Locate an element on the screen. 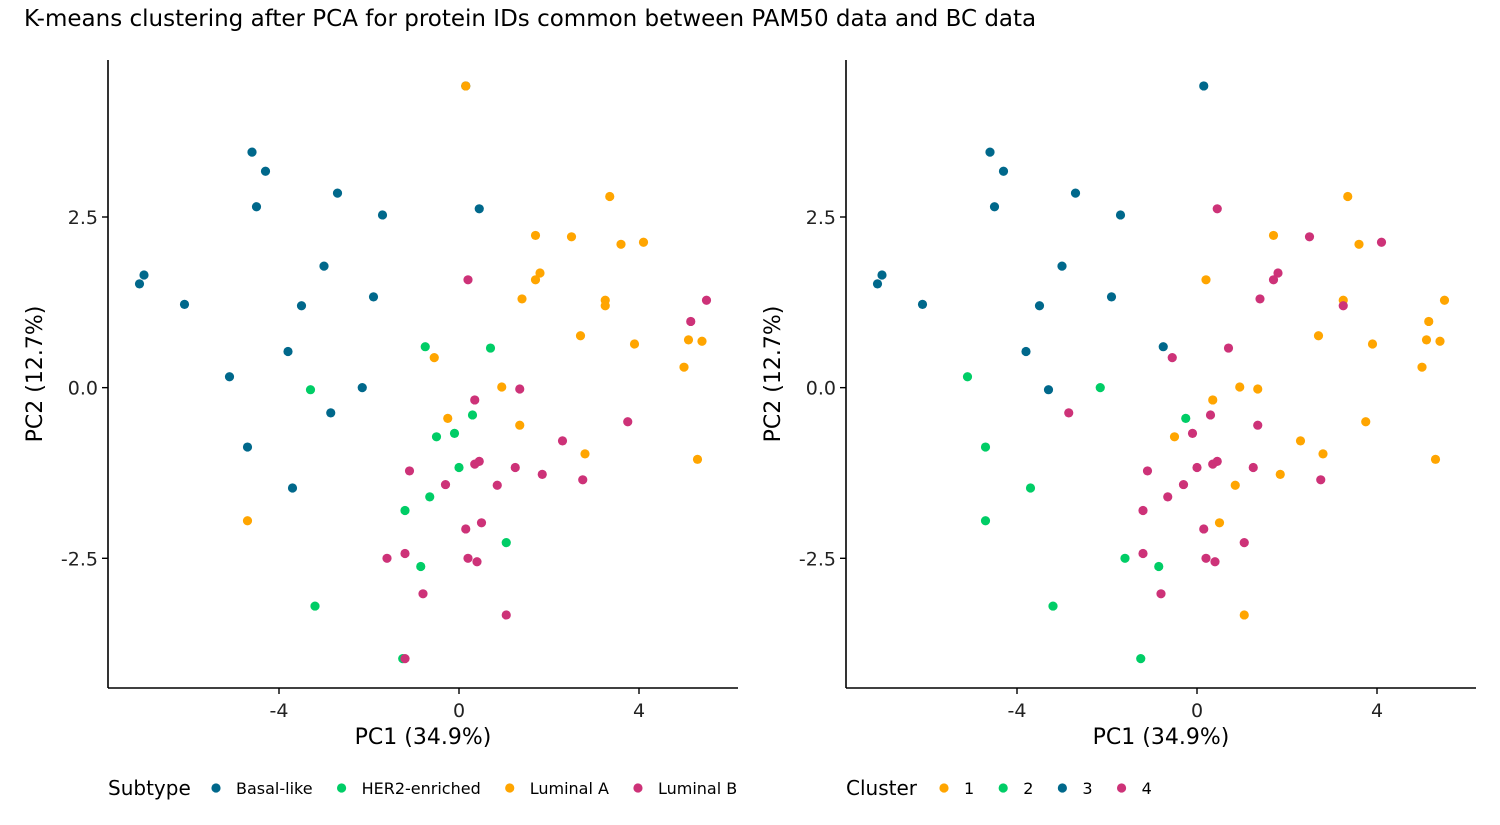 The width and height of the screenshot is (1500, 825). legend-label: 1 is located at coordinates (969, 788).